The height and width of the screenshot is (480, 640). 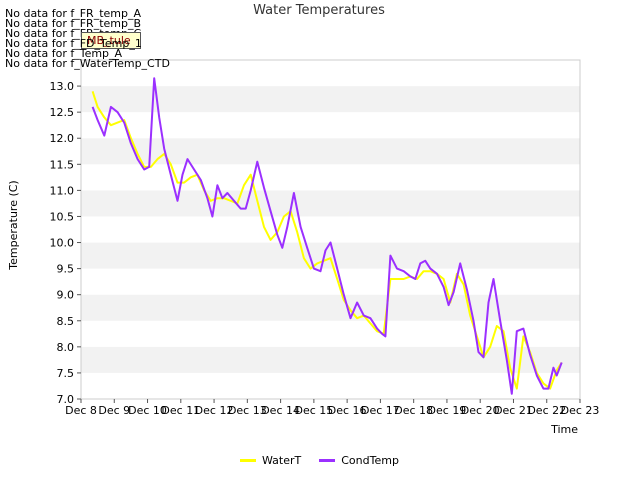 What do you see at coordinates (147, 410) in the screenshot?
I see `x-tick-label: Dec 10` at bounding box center [147, 410].